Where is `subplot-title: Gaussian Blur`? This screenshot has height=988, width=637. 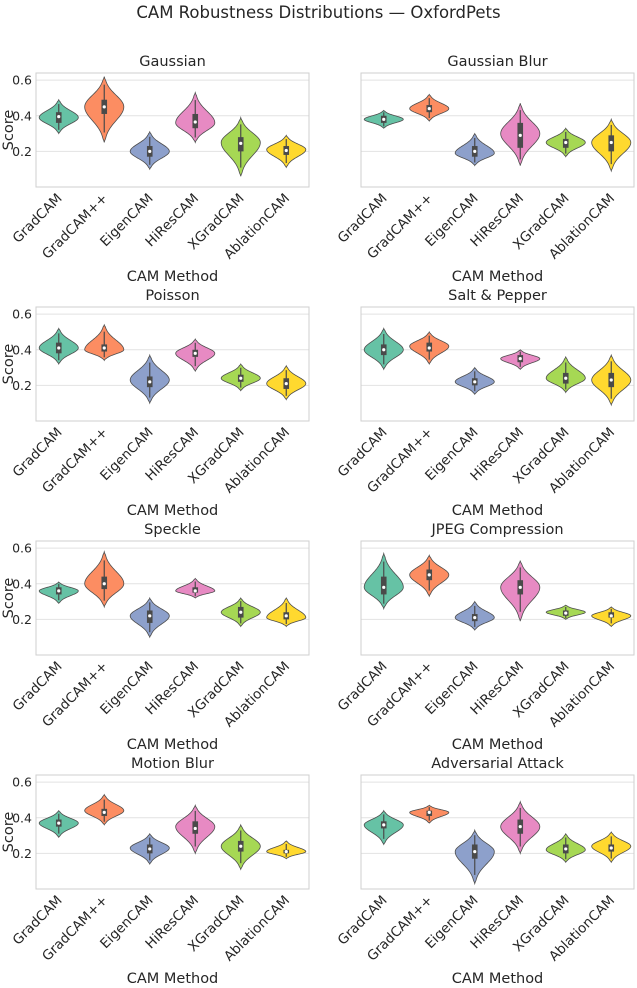
subplot-title: Gaussian Blur is located at coordinates (497, 62).